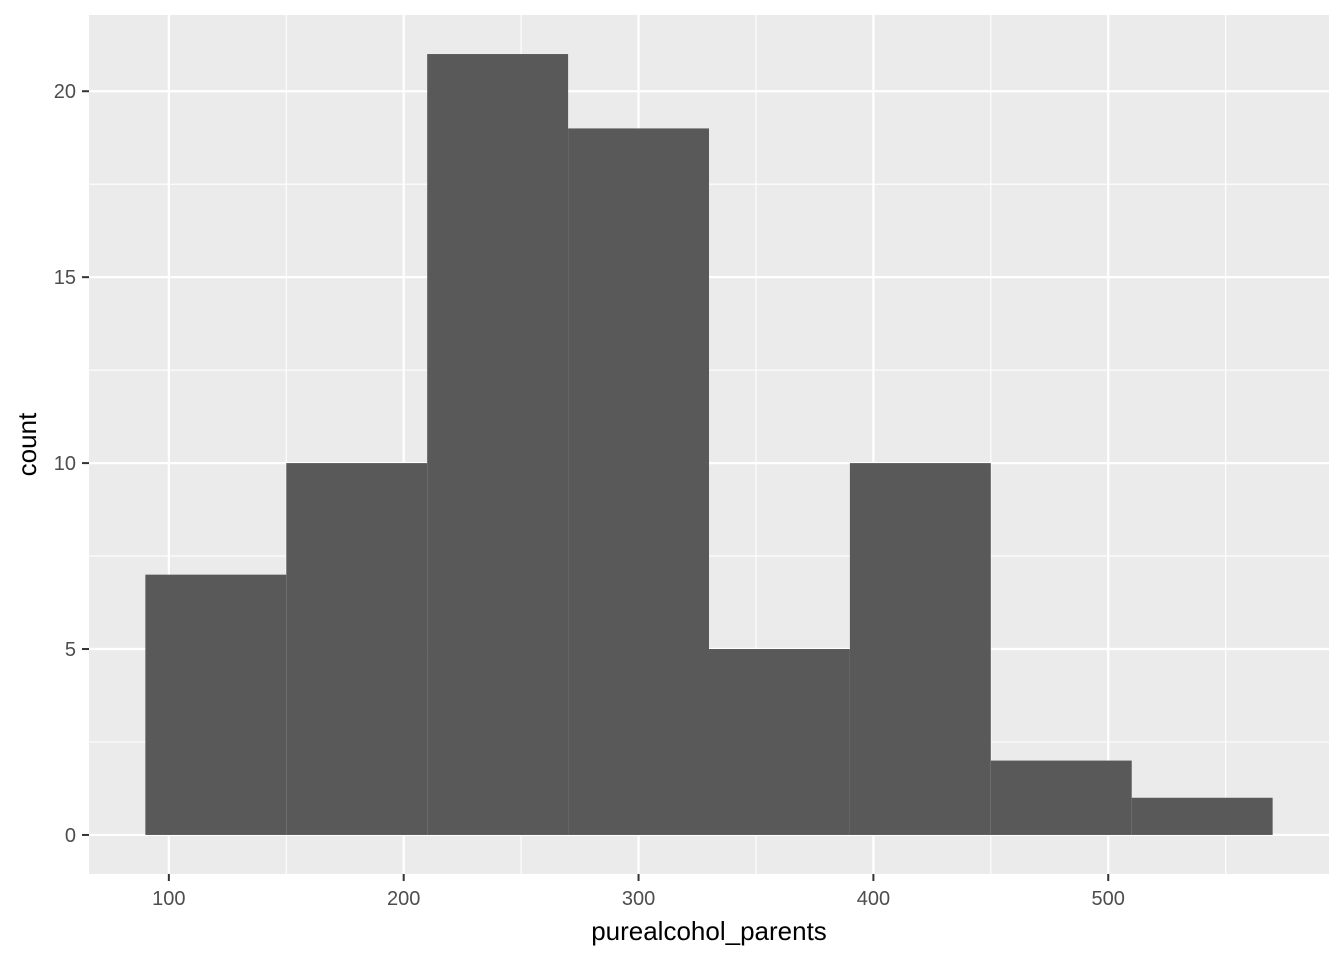  What do you see at coordinates (1108, 899) in the screenshot?
I see `x-tick-label: 500` at bounding box center [1108, 899].